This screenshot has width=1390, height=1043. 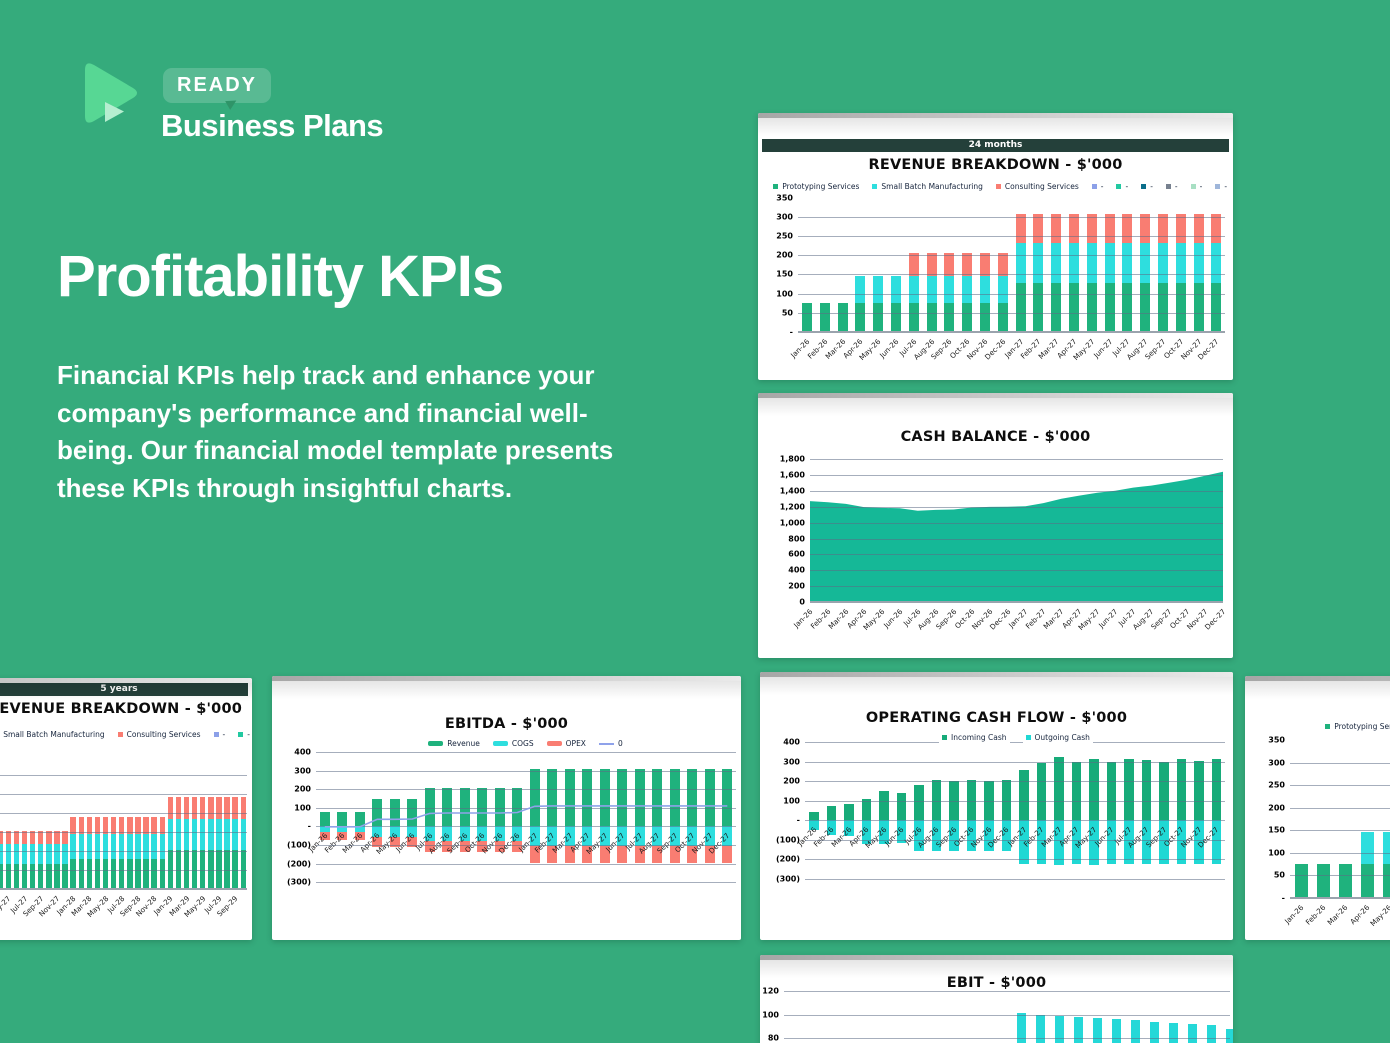 What do you see at coordinates (248, 734) in the screenshot?
I see `legend-label: -` at bounding box center [248, 734].